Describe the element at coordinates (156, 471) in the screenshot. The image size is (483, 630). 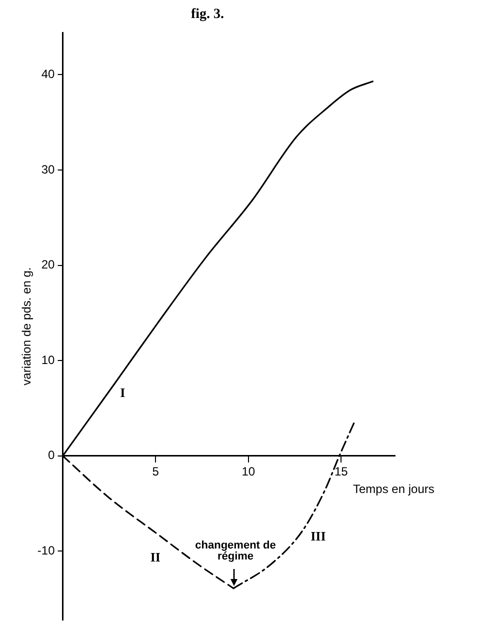
I see `x-tick-label: 5` at that location.